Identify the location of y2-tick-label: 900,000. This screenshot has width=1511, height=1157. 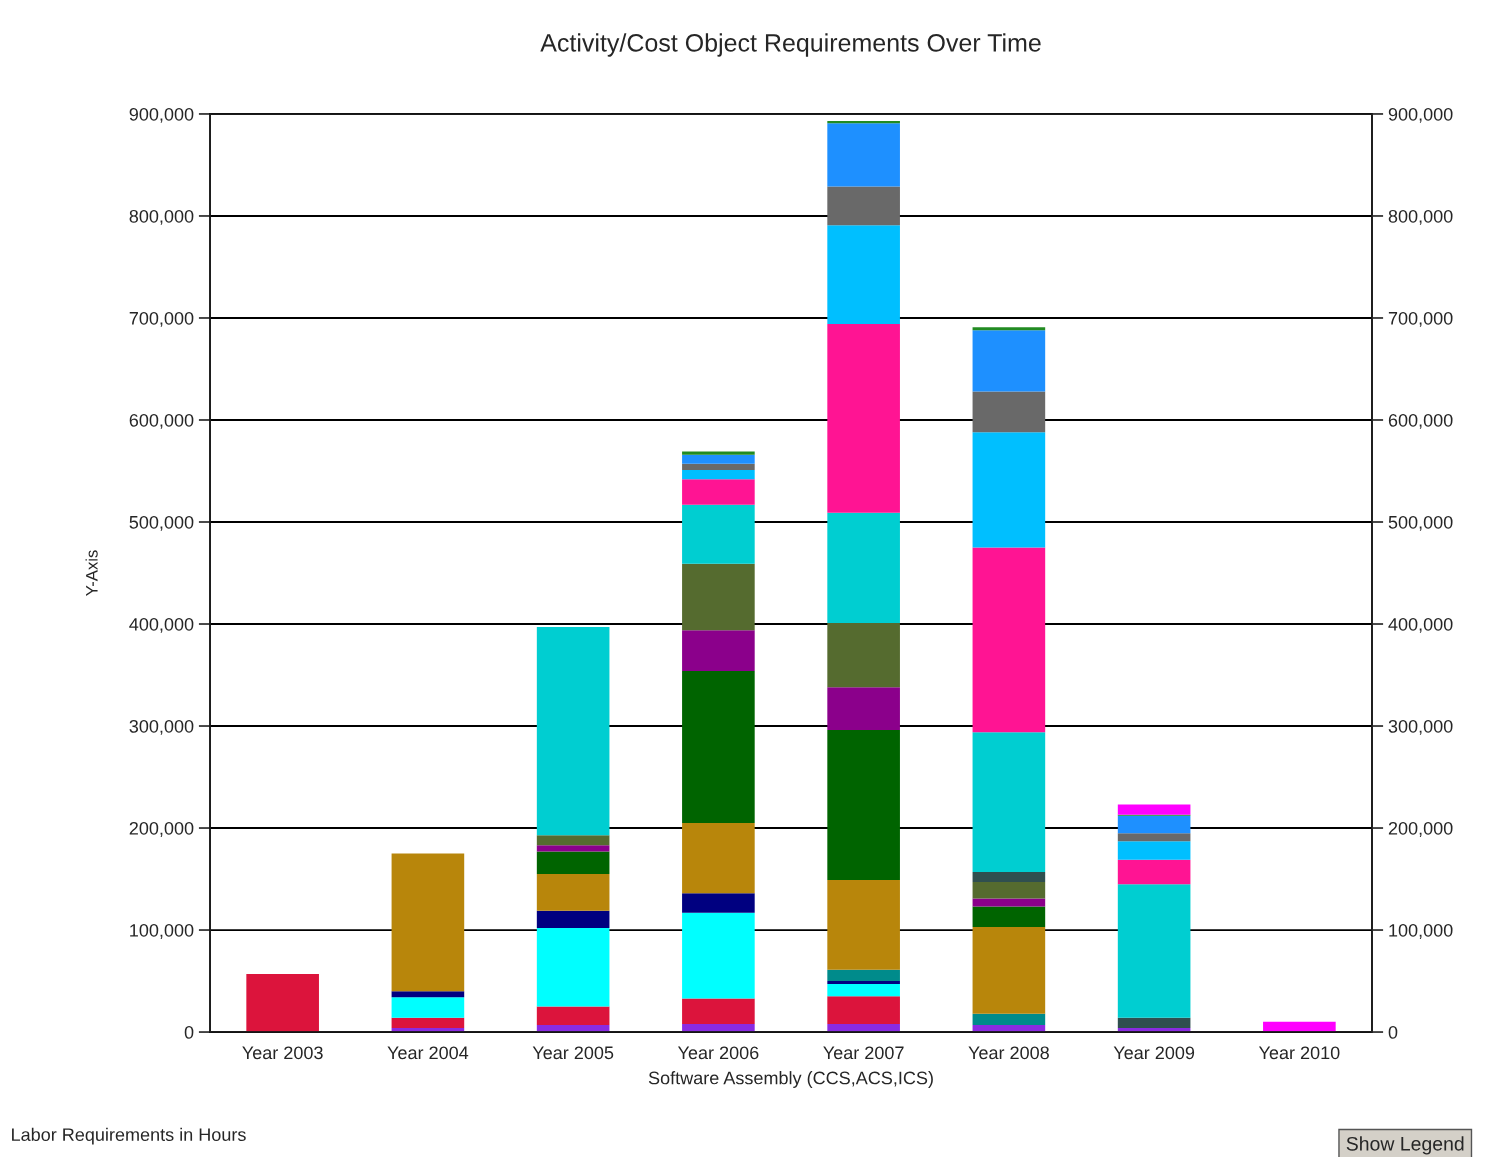
(1420, 115).